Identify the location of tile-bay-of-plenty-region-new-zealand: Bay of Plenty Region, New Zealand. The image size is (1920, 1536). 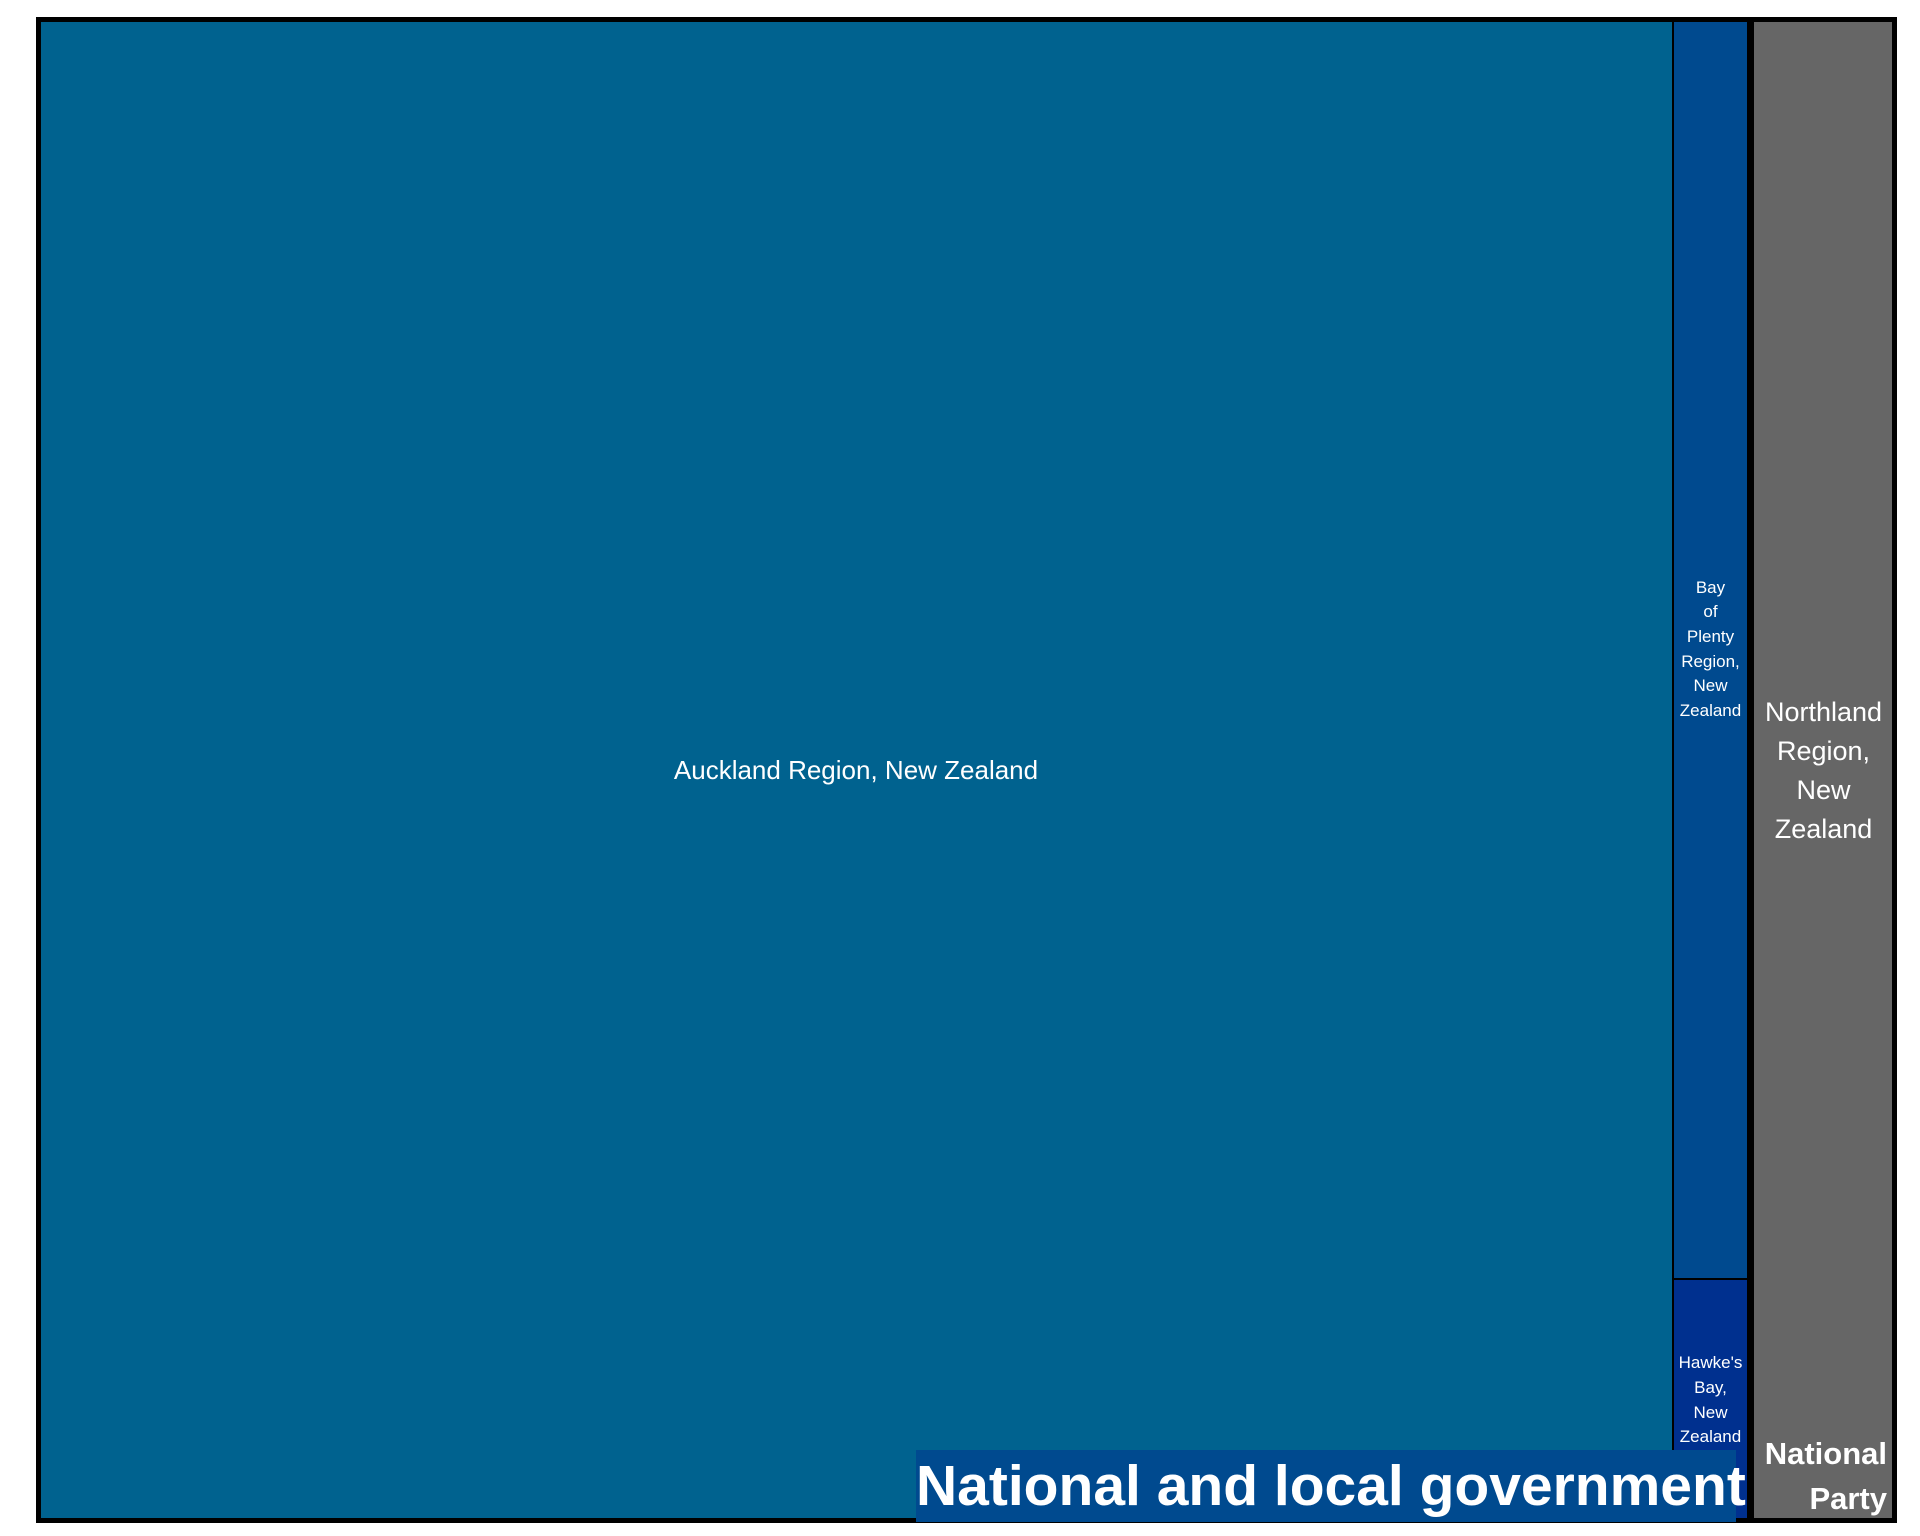
(1710, 649).